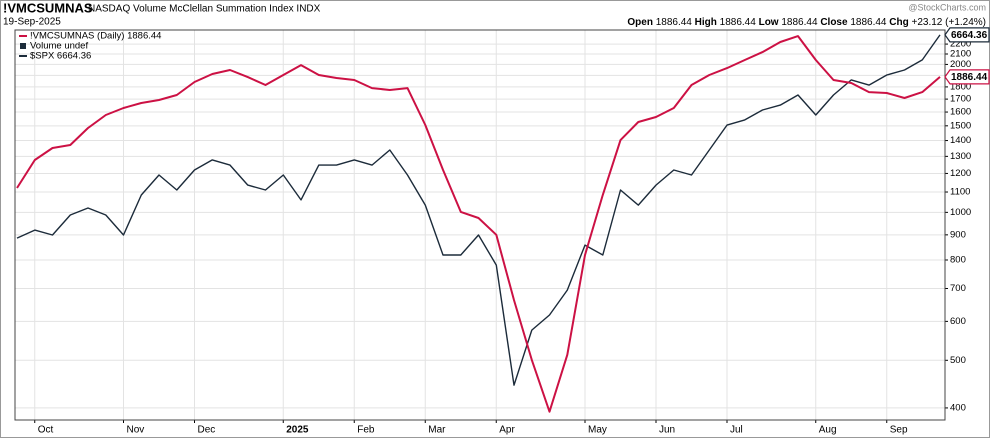 This screenshot has height=438, width=990. Describe the element at coordinates (667, 430) in the screenshot. I see `x-tick-label: Jun` at that location.